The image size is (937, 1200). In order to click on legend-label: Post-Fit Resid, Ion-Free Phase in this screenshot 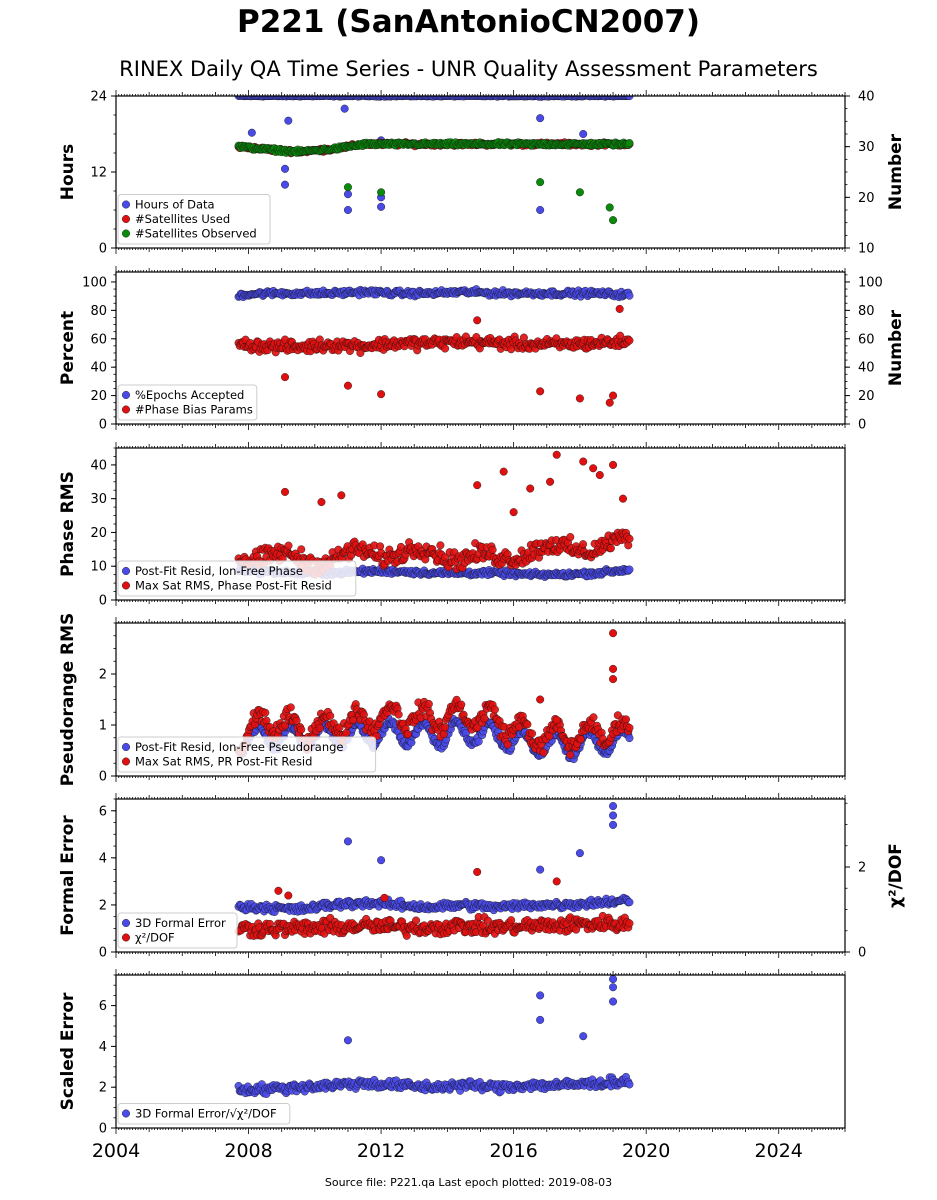, I will do `click(219, 571)`.